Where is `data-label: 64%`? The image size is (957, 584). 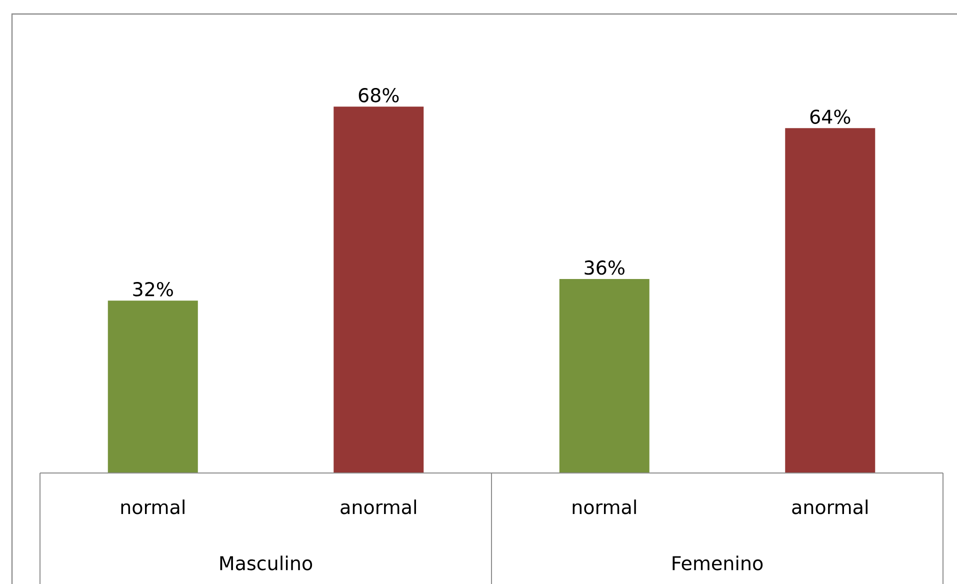
data-label: 64% is located at coordinates (830, 117).